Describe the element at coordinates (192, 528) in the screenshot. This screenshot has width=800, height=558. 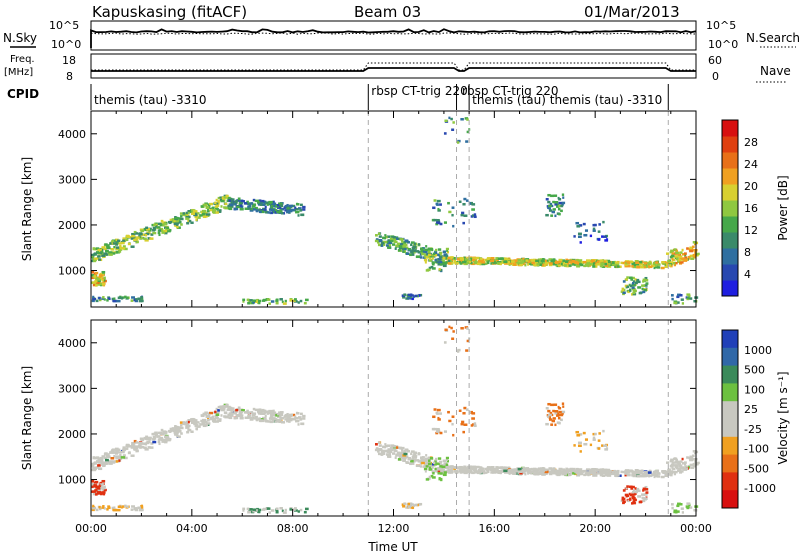
I see `x-tick-label: 04:00` at that location.